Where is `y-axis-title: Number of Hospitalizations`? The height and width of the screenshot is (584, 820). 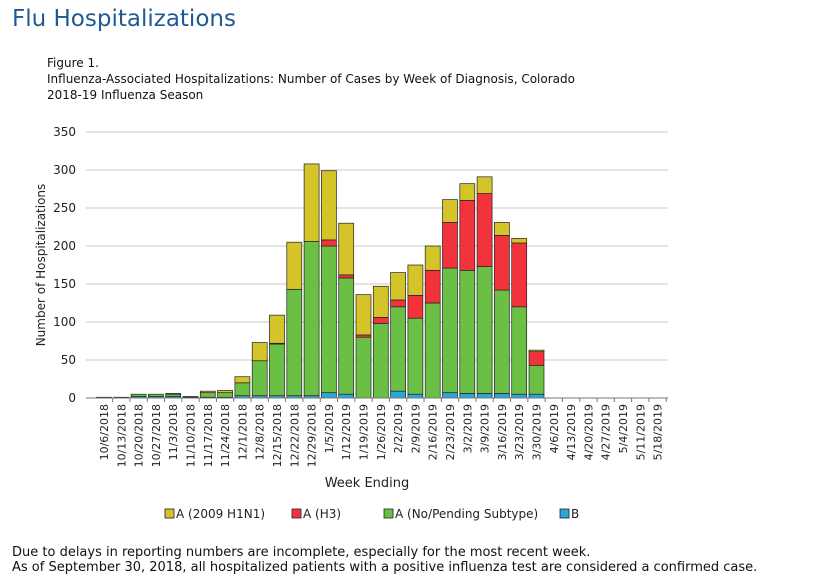 y-axis-title: Number of Hospitalizations is located at coordinates (41, 265).